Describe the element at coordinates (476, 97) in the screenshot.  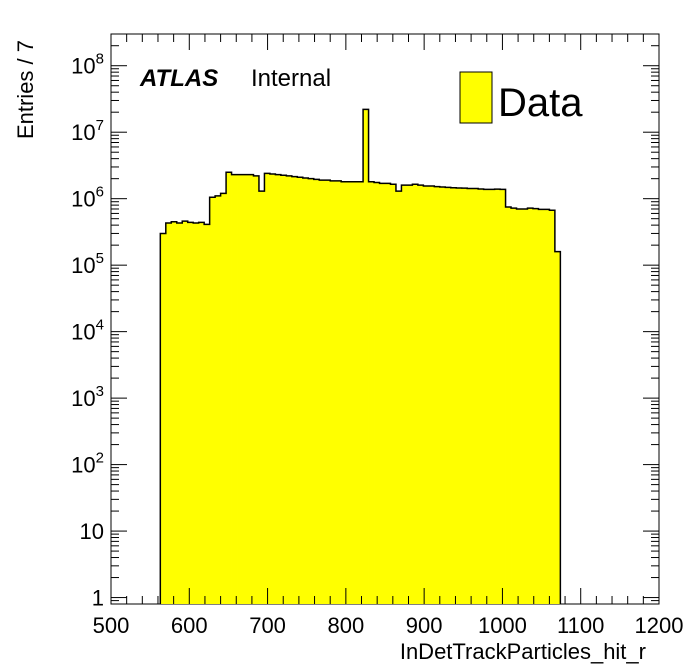
I see `legend-swatch-data` at that location.